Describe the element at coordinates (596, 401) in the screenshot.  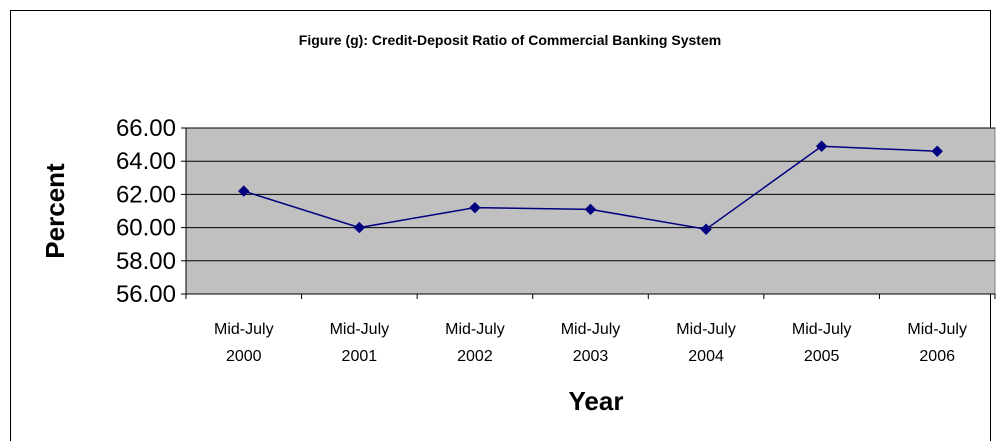
I see `x-axis-title: Year` at that location.